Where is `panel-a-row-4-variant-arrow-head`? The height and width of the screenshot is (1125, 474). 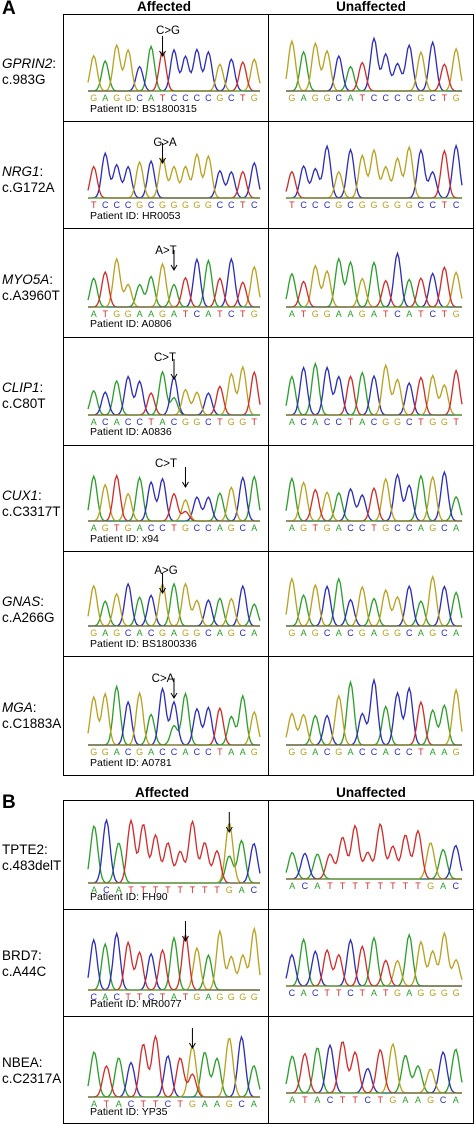 panel-a-row-4-variant-arrow-head is located at coordinates (174, 376).